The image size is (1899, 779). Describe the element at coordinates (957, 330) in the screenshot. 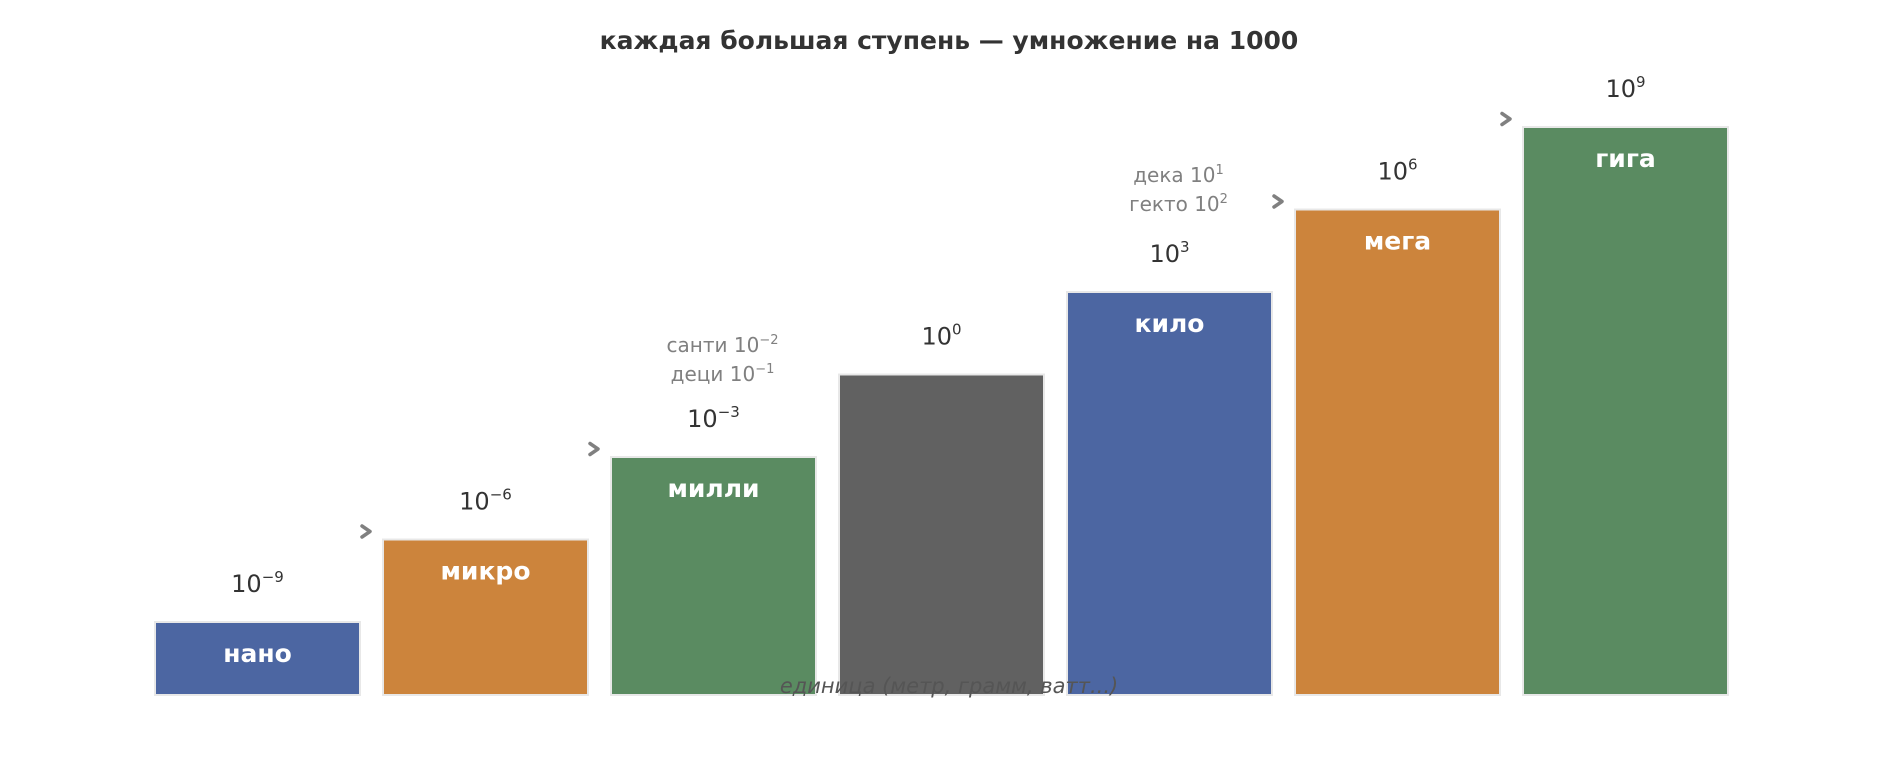

I see `exponent-power: 0` at that location.